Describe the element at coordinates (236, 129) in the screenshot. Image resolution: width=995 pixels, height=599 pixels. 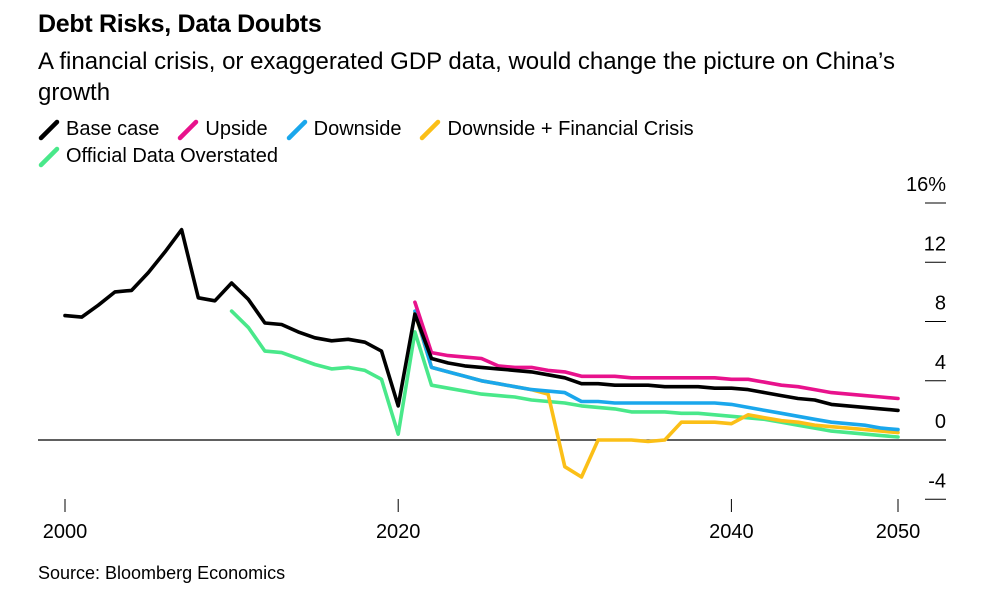
I see `legend-label: Upside` at that location.